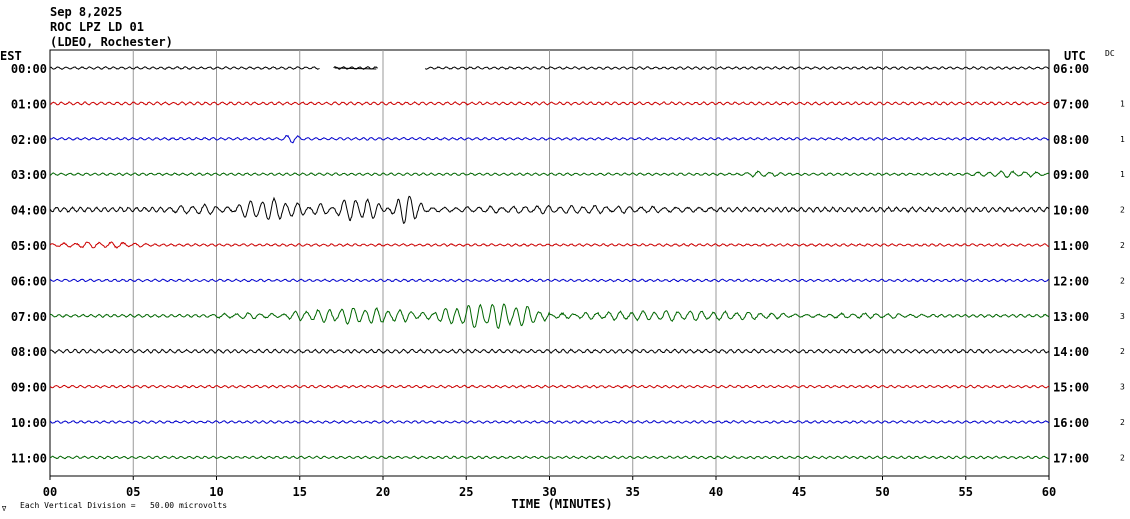 Image resolution: width=1130 pixels, height=519 pixels. I want to click on row-label-utc: 11:00, so click(1071, 246).